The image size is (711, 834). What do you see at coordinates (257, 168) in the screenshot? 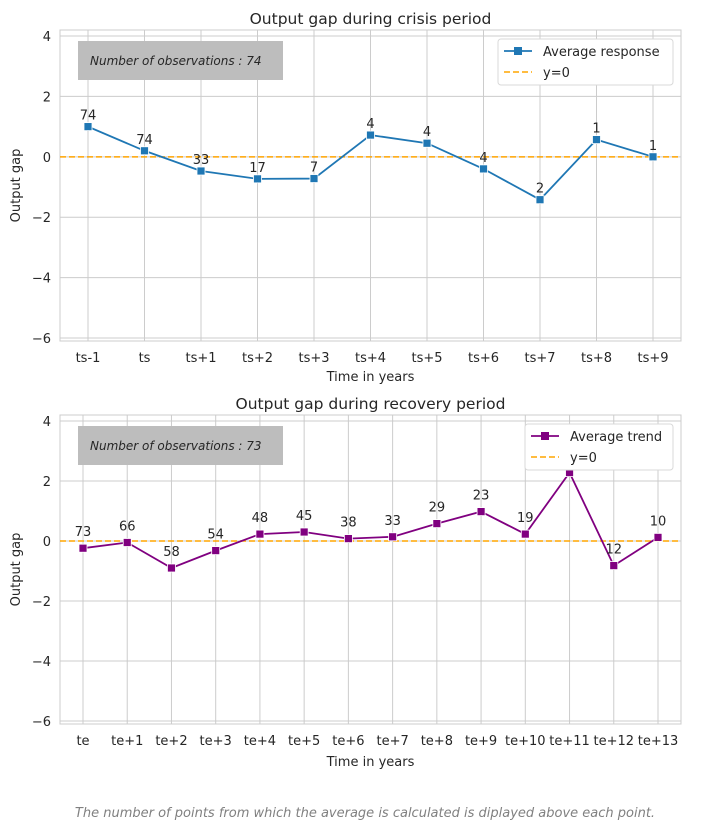
I see `point-count-label: 17` at bounding box center [257, 168].